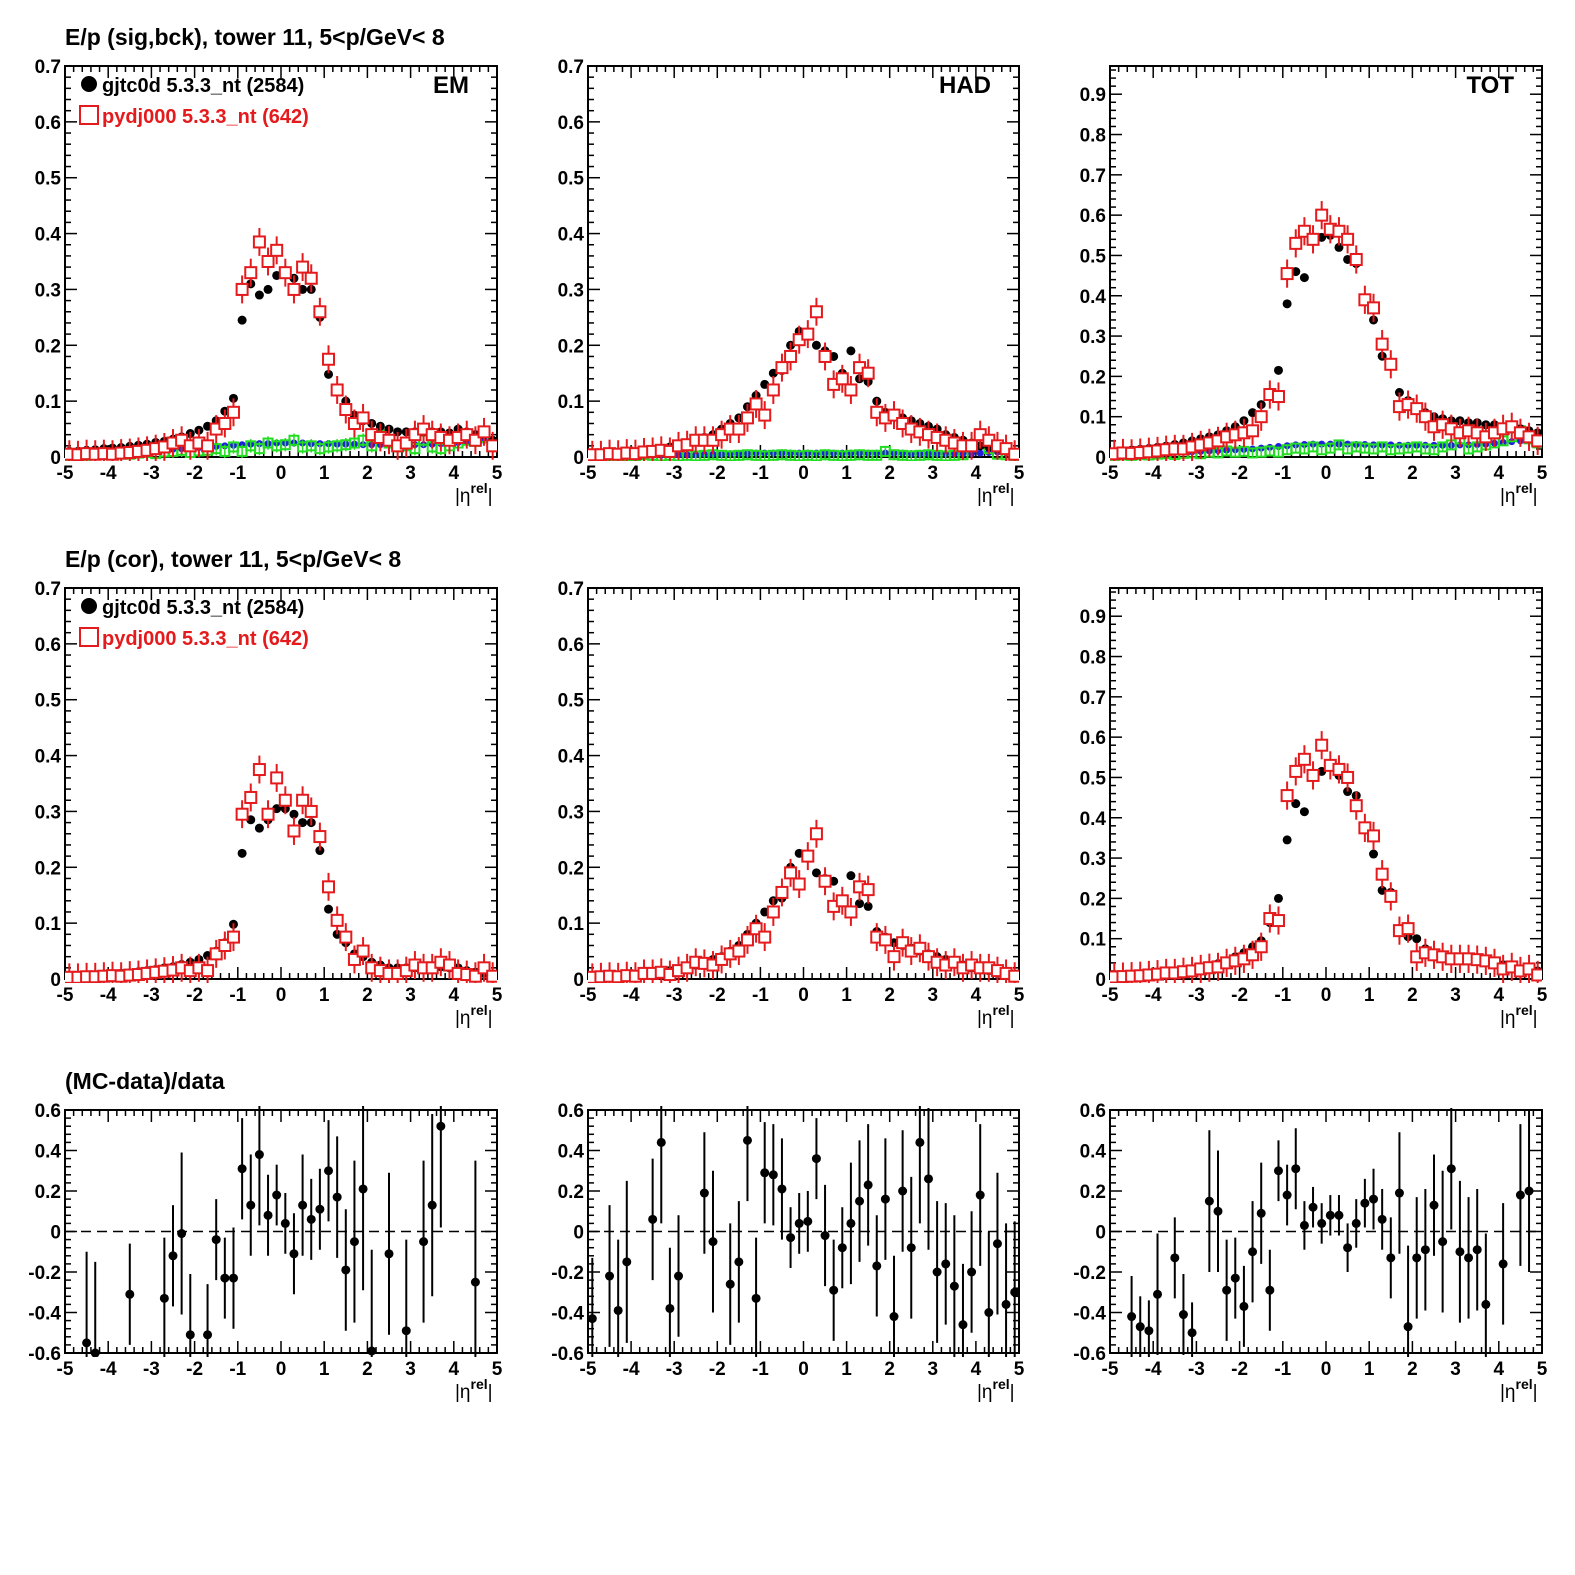 The width and height of the screenshot is (1575, 1575). Describe the element at coordinates (803, 1231) in the screenshot. I see `series-data` at that location.